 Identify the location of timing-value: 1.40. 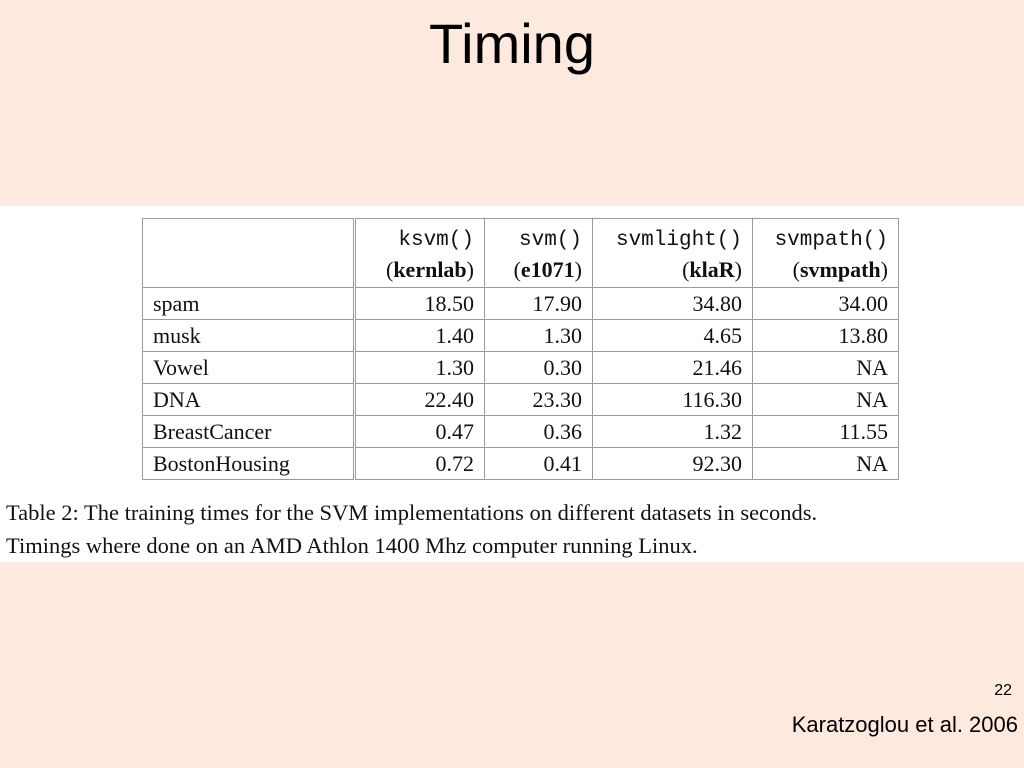
(419, 335).